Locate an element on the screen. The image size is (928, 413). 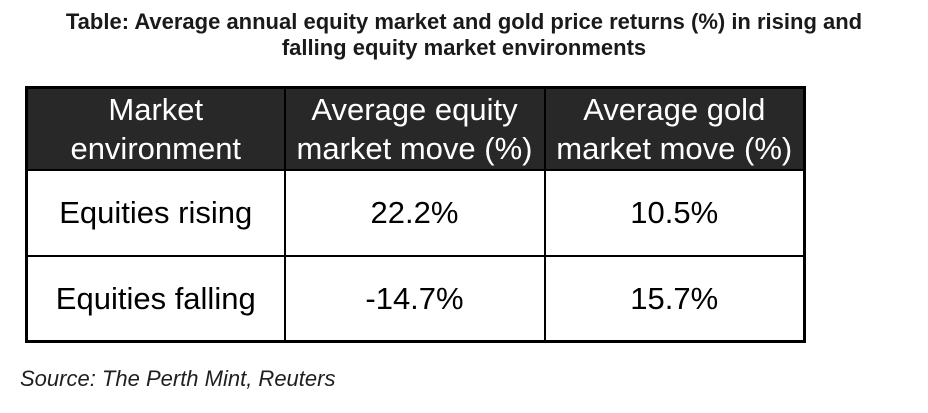
column-header-avg-equity-move: Average equity market move (%) is located at coordinates (414, 128).